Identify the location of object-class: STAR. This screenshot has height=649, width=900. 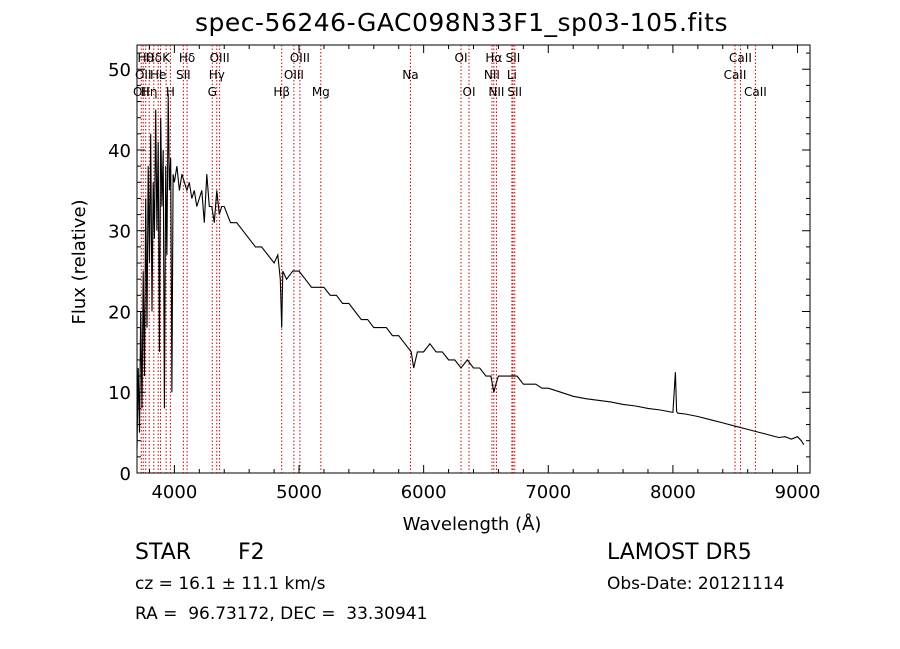
(163, 552).